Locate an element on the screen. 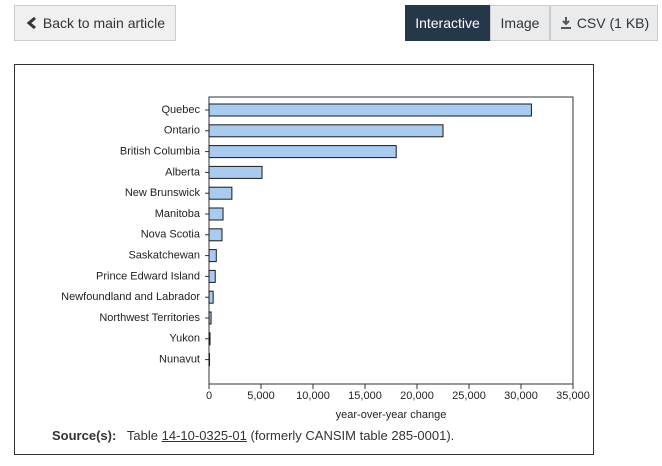 The image size is (662, 466). x-tick-label: 10,000 is located at coordinates (313, 396).